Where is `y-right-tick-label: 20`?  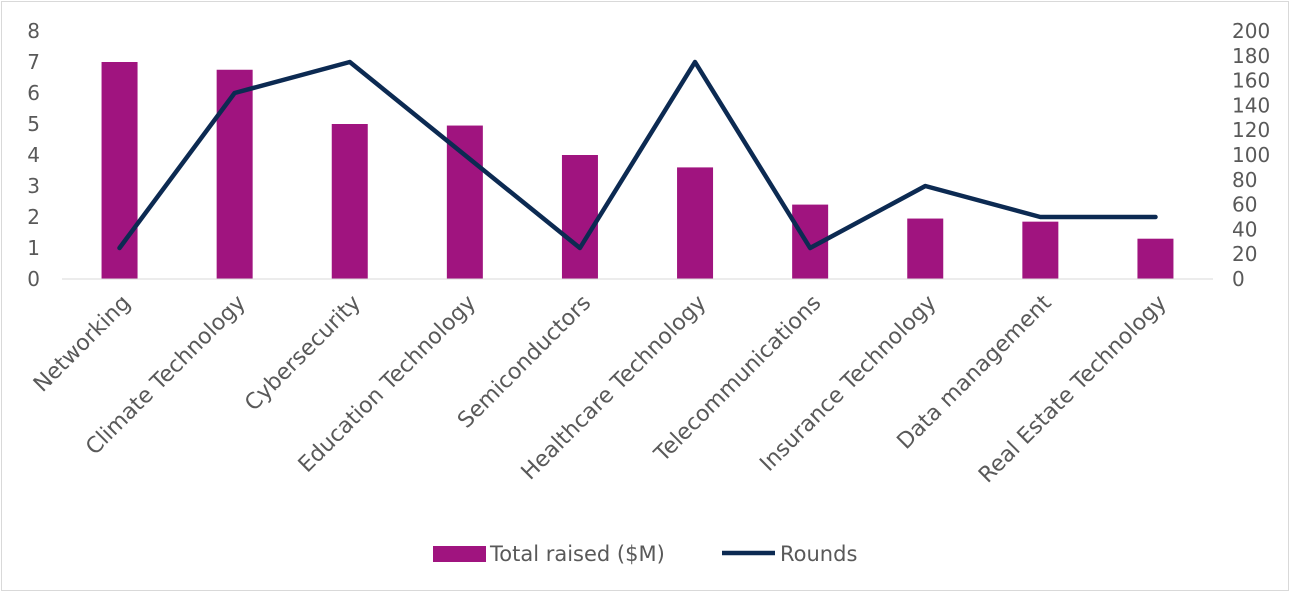
y-right-tick-label: 20 is located at coordinates (1244, 254).